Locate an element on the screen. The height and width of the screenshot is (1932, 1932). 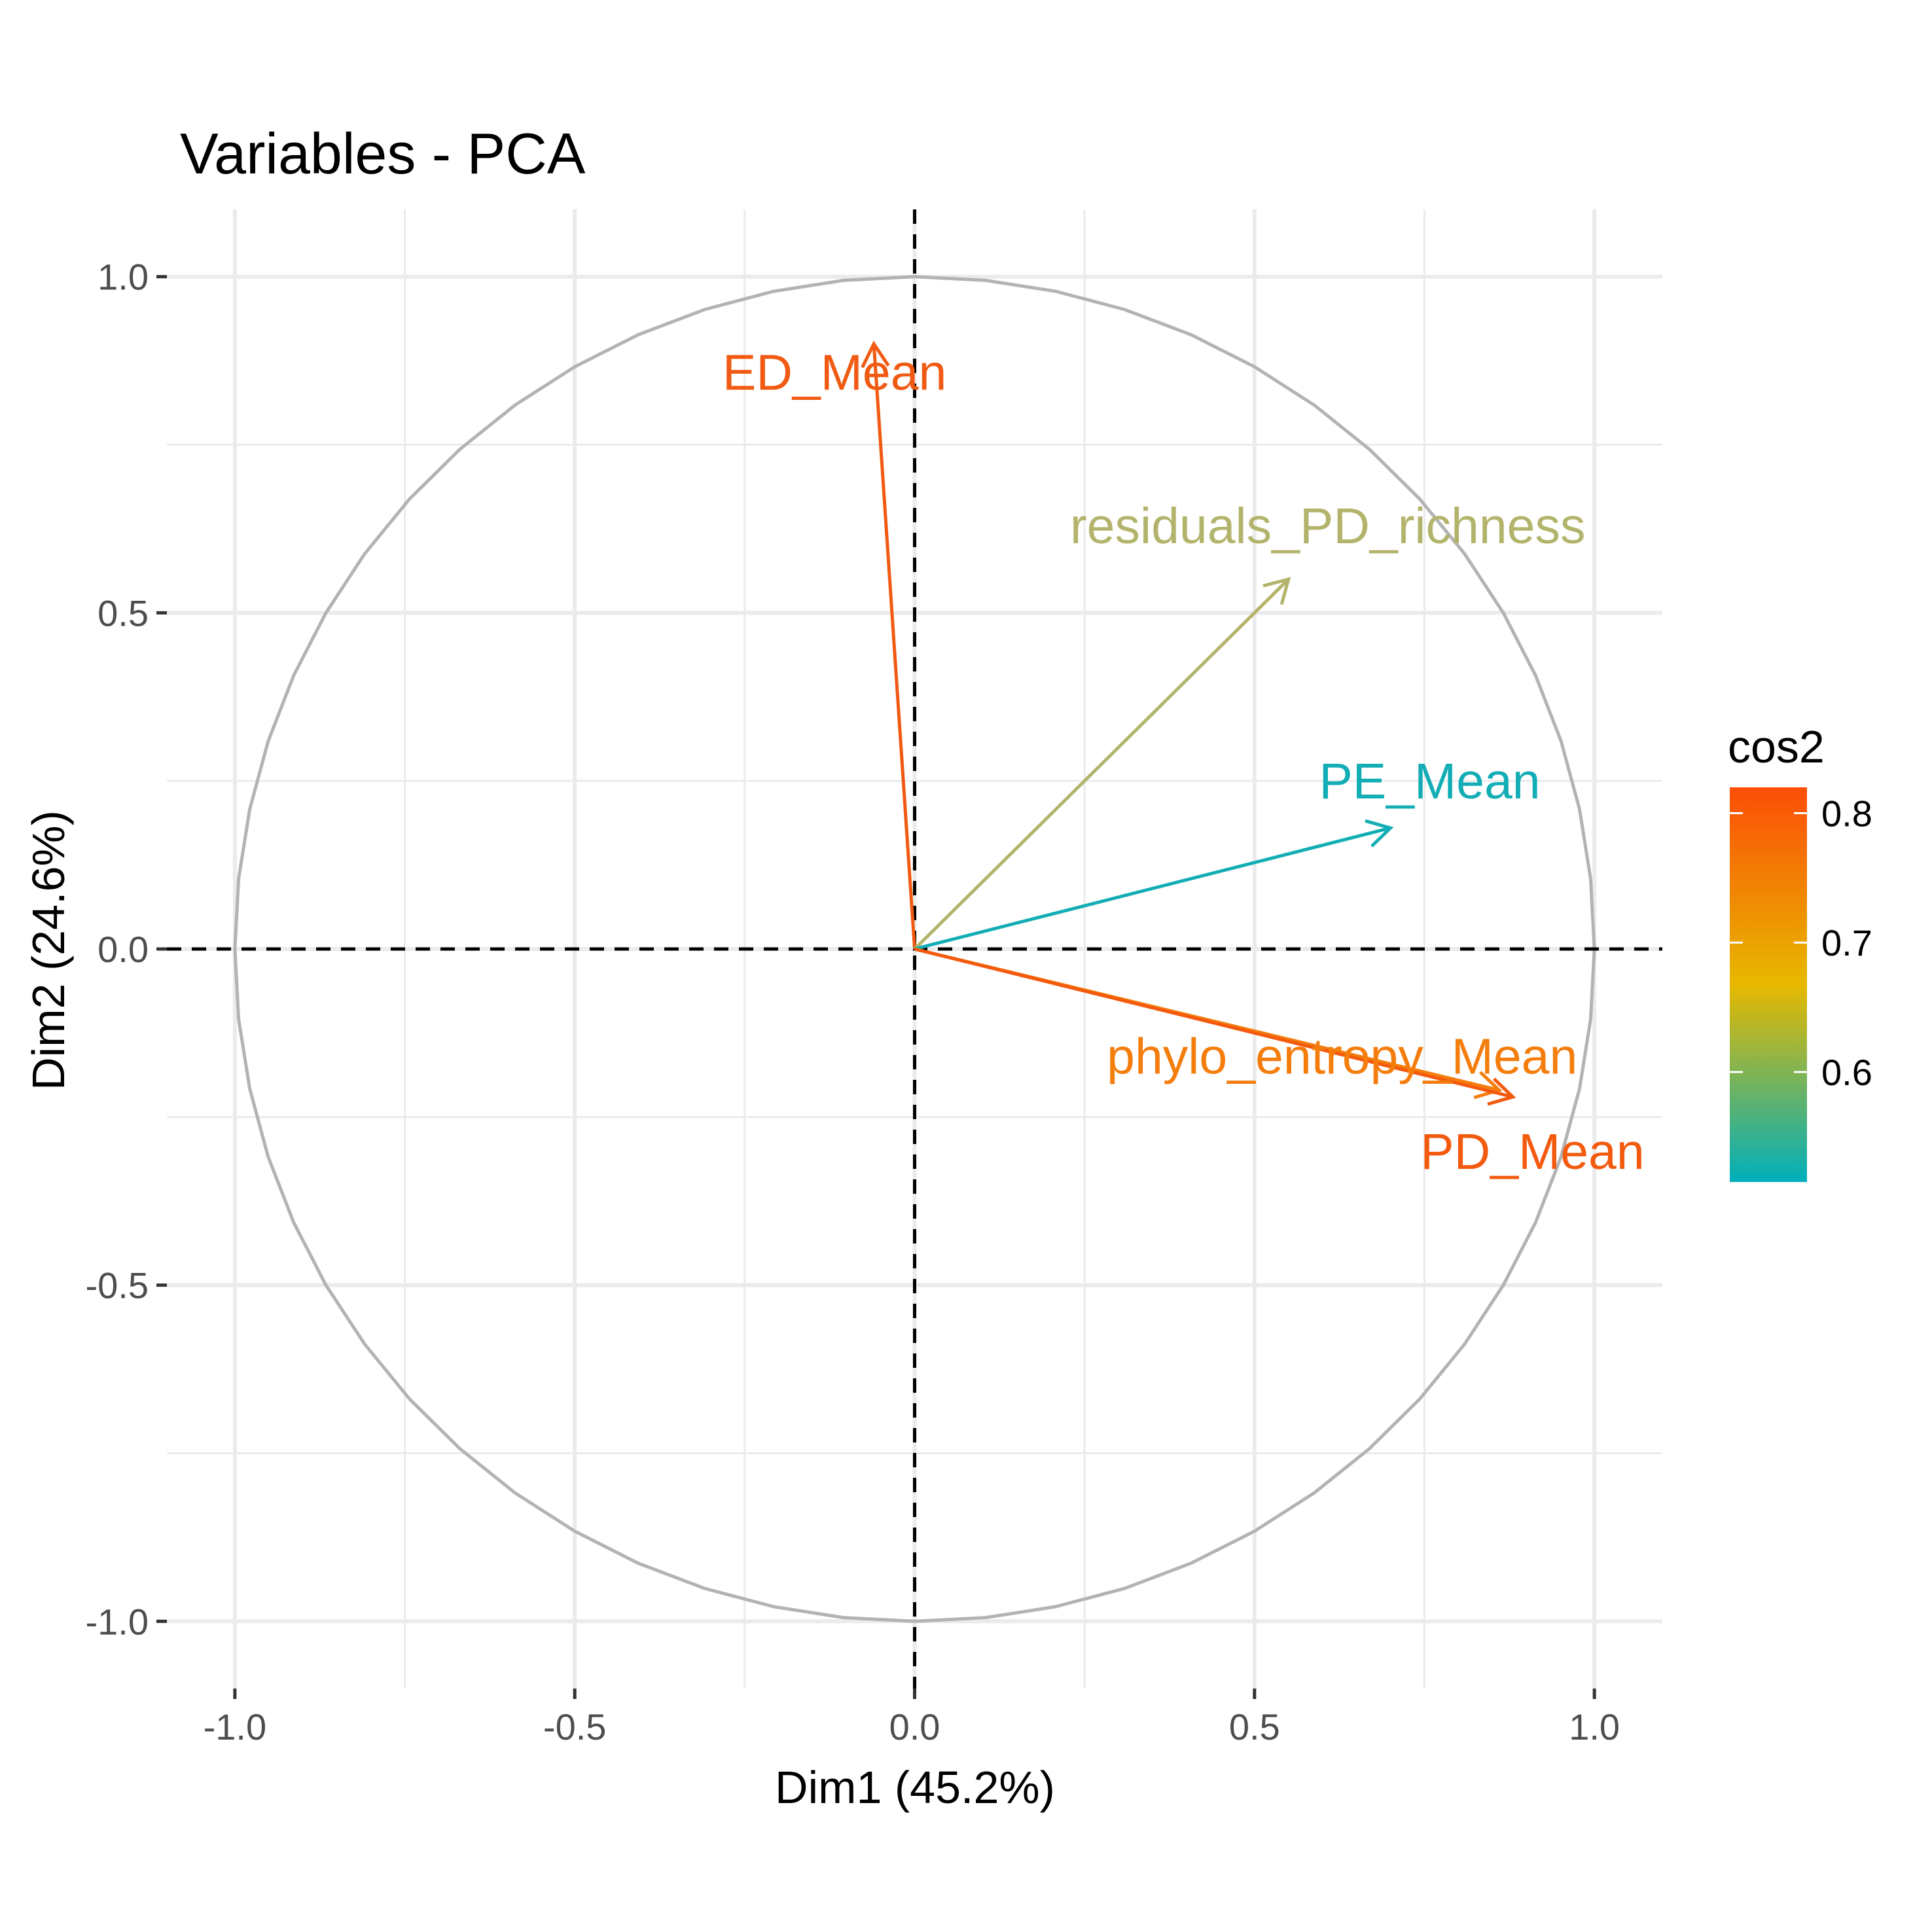
y-tick-label: 0.0 is located at coordinates (123, 949).